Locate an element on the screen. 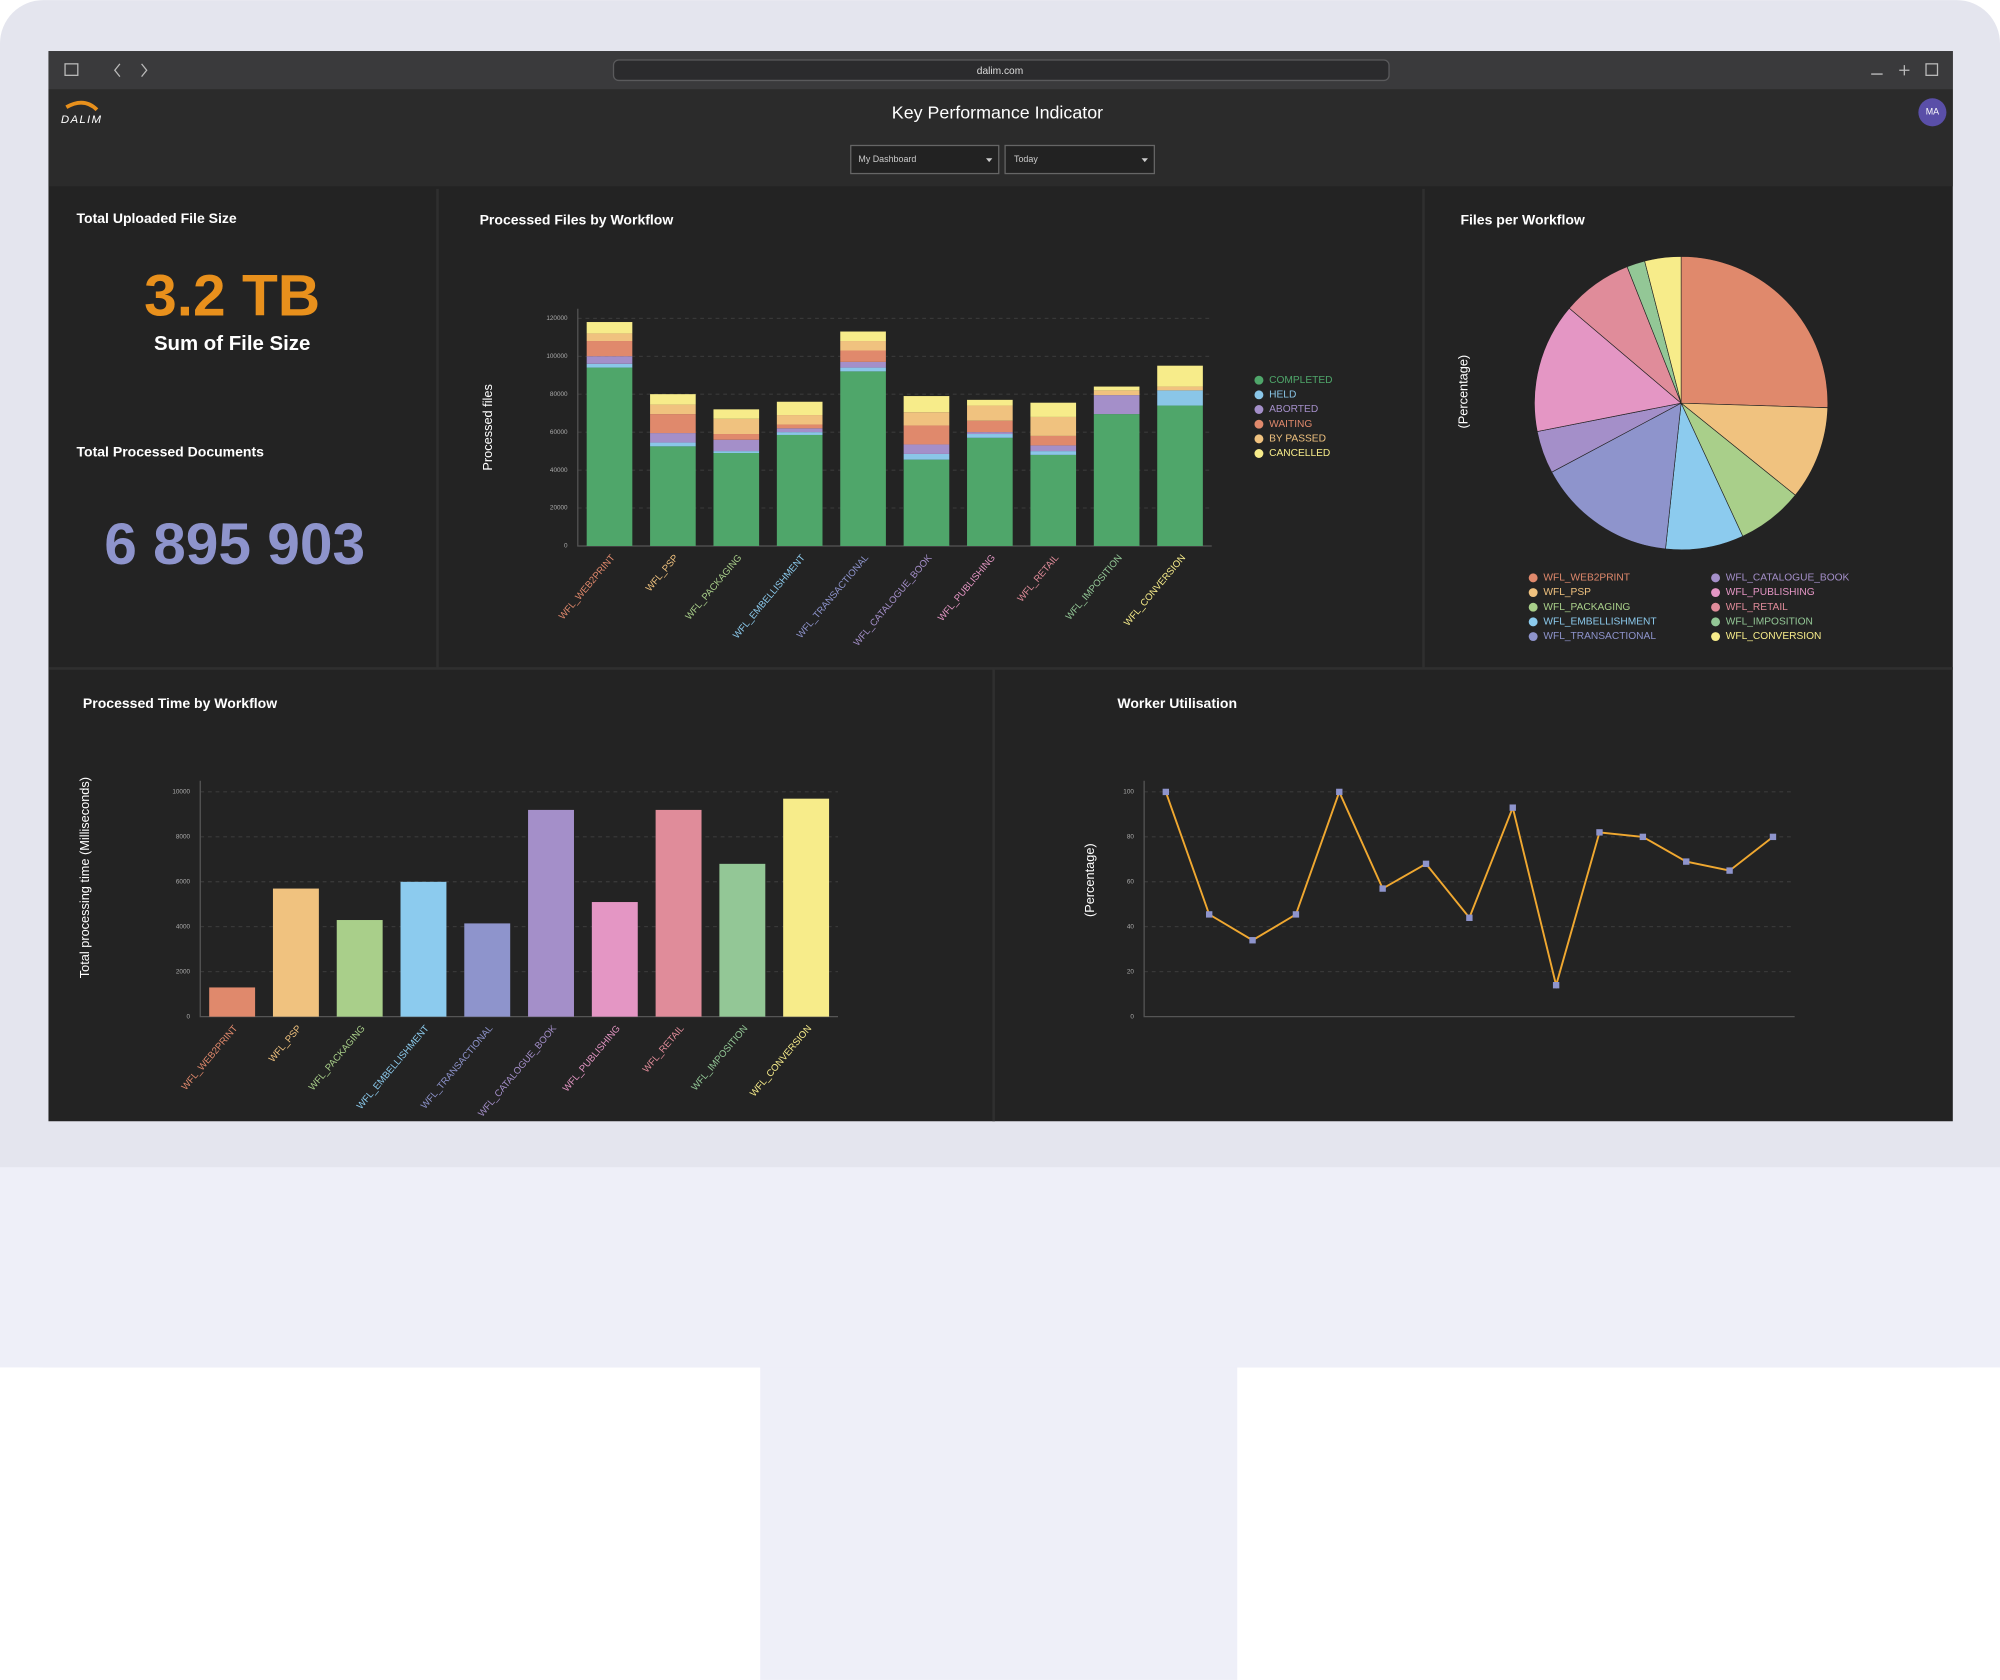 The width and height of the screenshot is (2000, 1680). y-tick-label: 20000 is located at coordinates (559, 508).